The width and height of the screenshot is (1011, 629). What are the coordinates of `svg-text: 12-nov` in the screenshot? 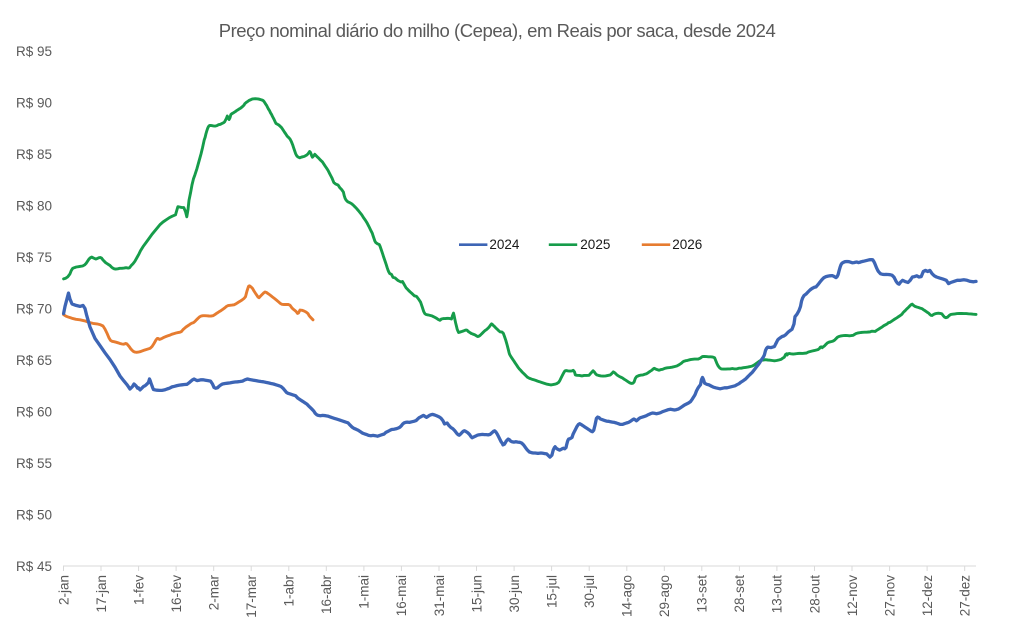 It's located at (852, 596).